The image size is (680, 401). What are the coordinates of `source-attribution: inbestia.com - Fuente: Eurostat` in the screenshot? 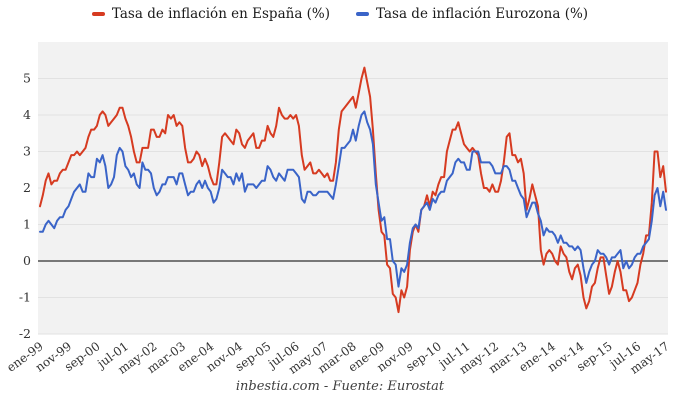 It's located at (340, 386).